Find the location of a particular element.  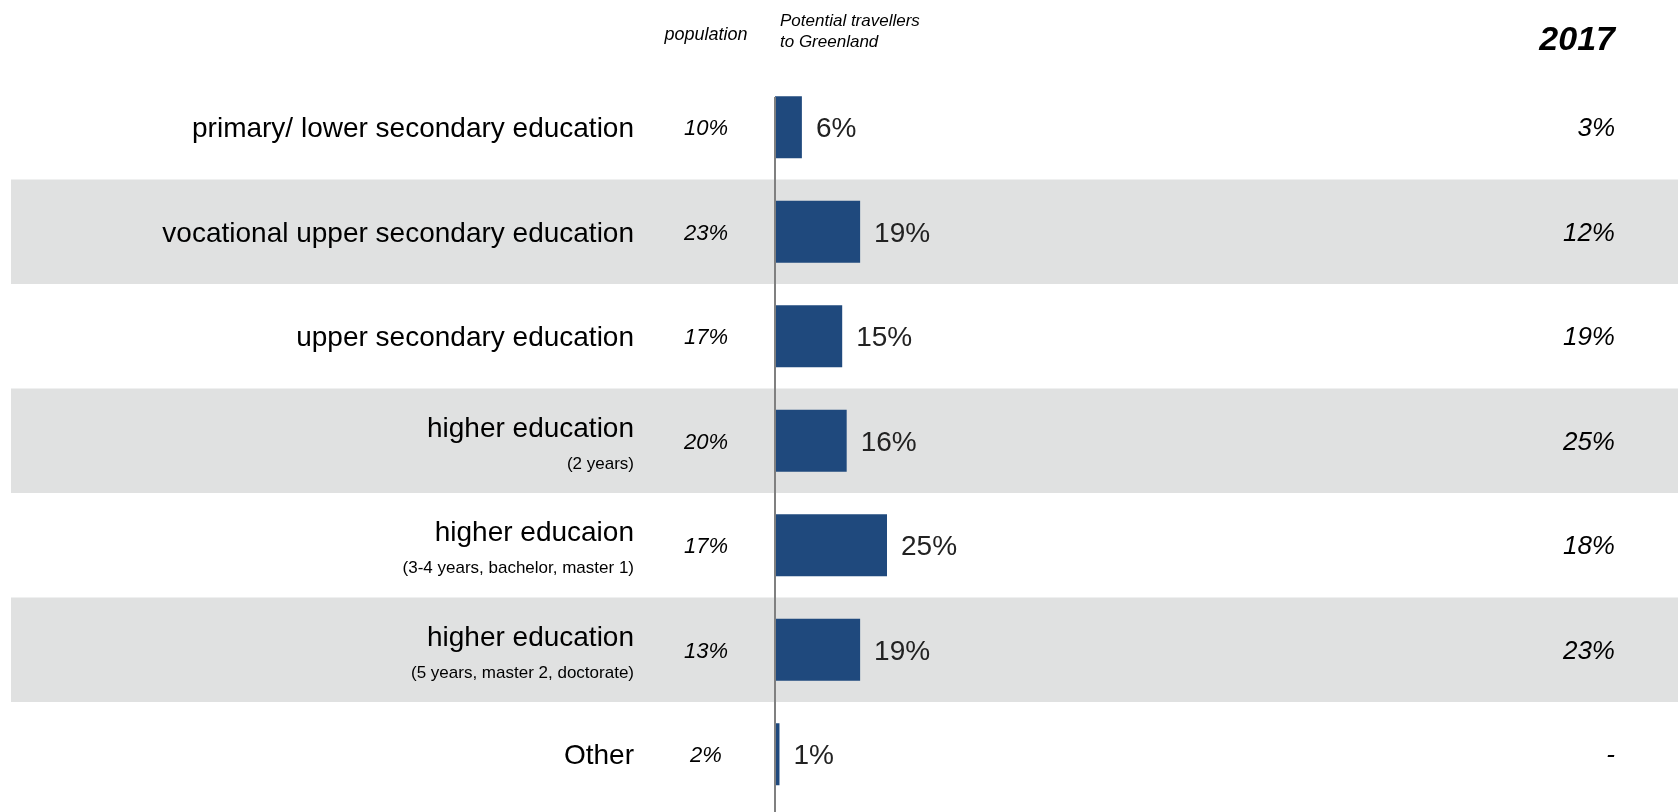

data-label: 16% is located at coordinates (888, 441).